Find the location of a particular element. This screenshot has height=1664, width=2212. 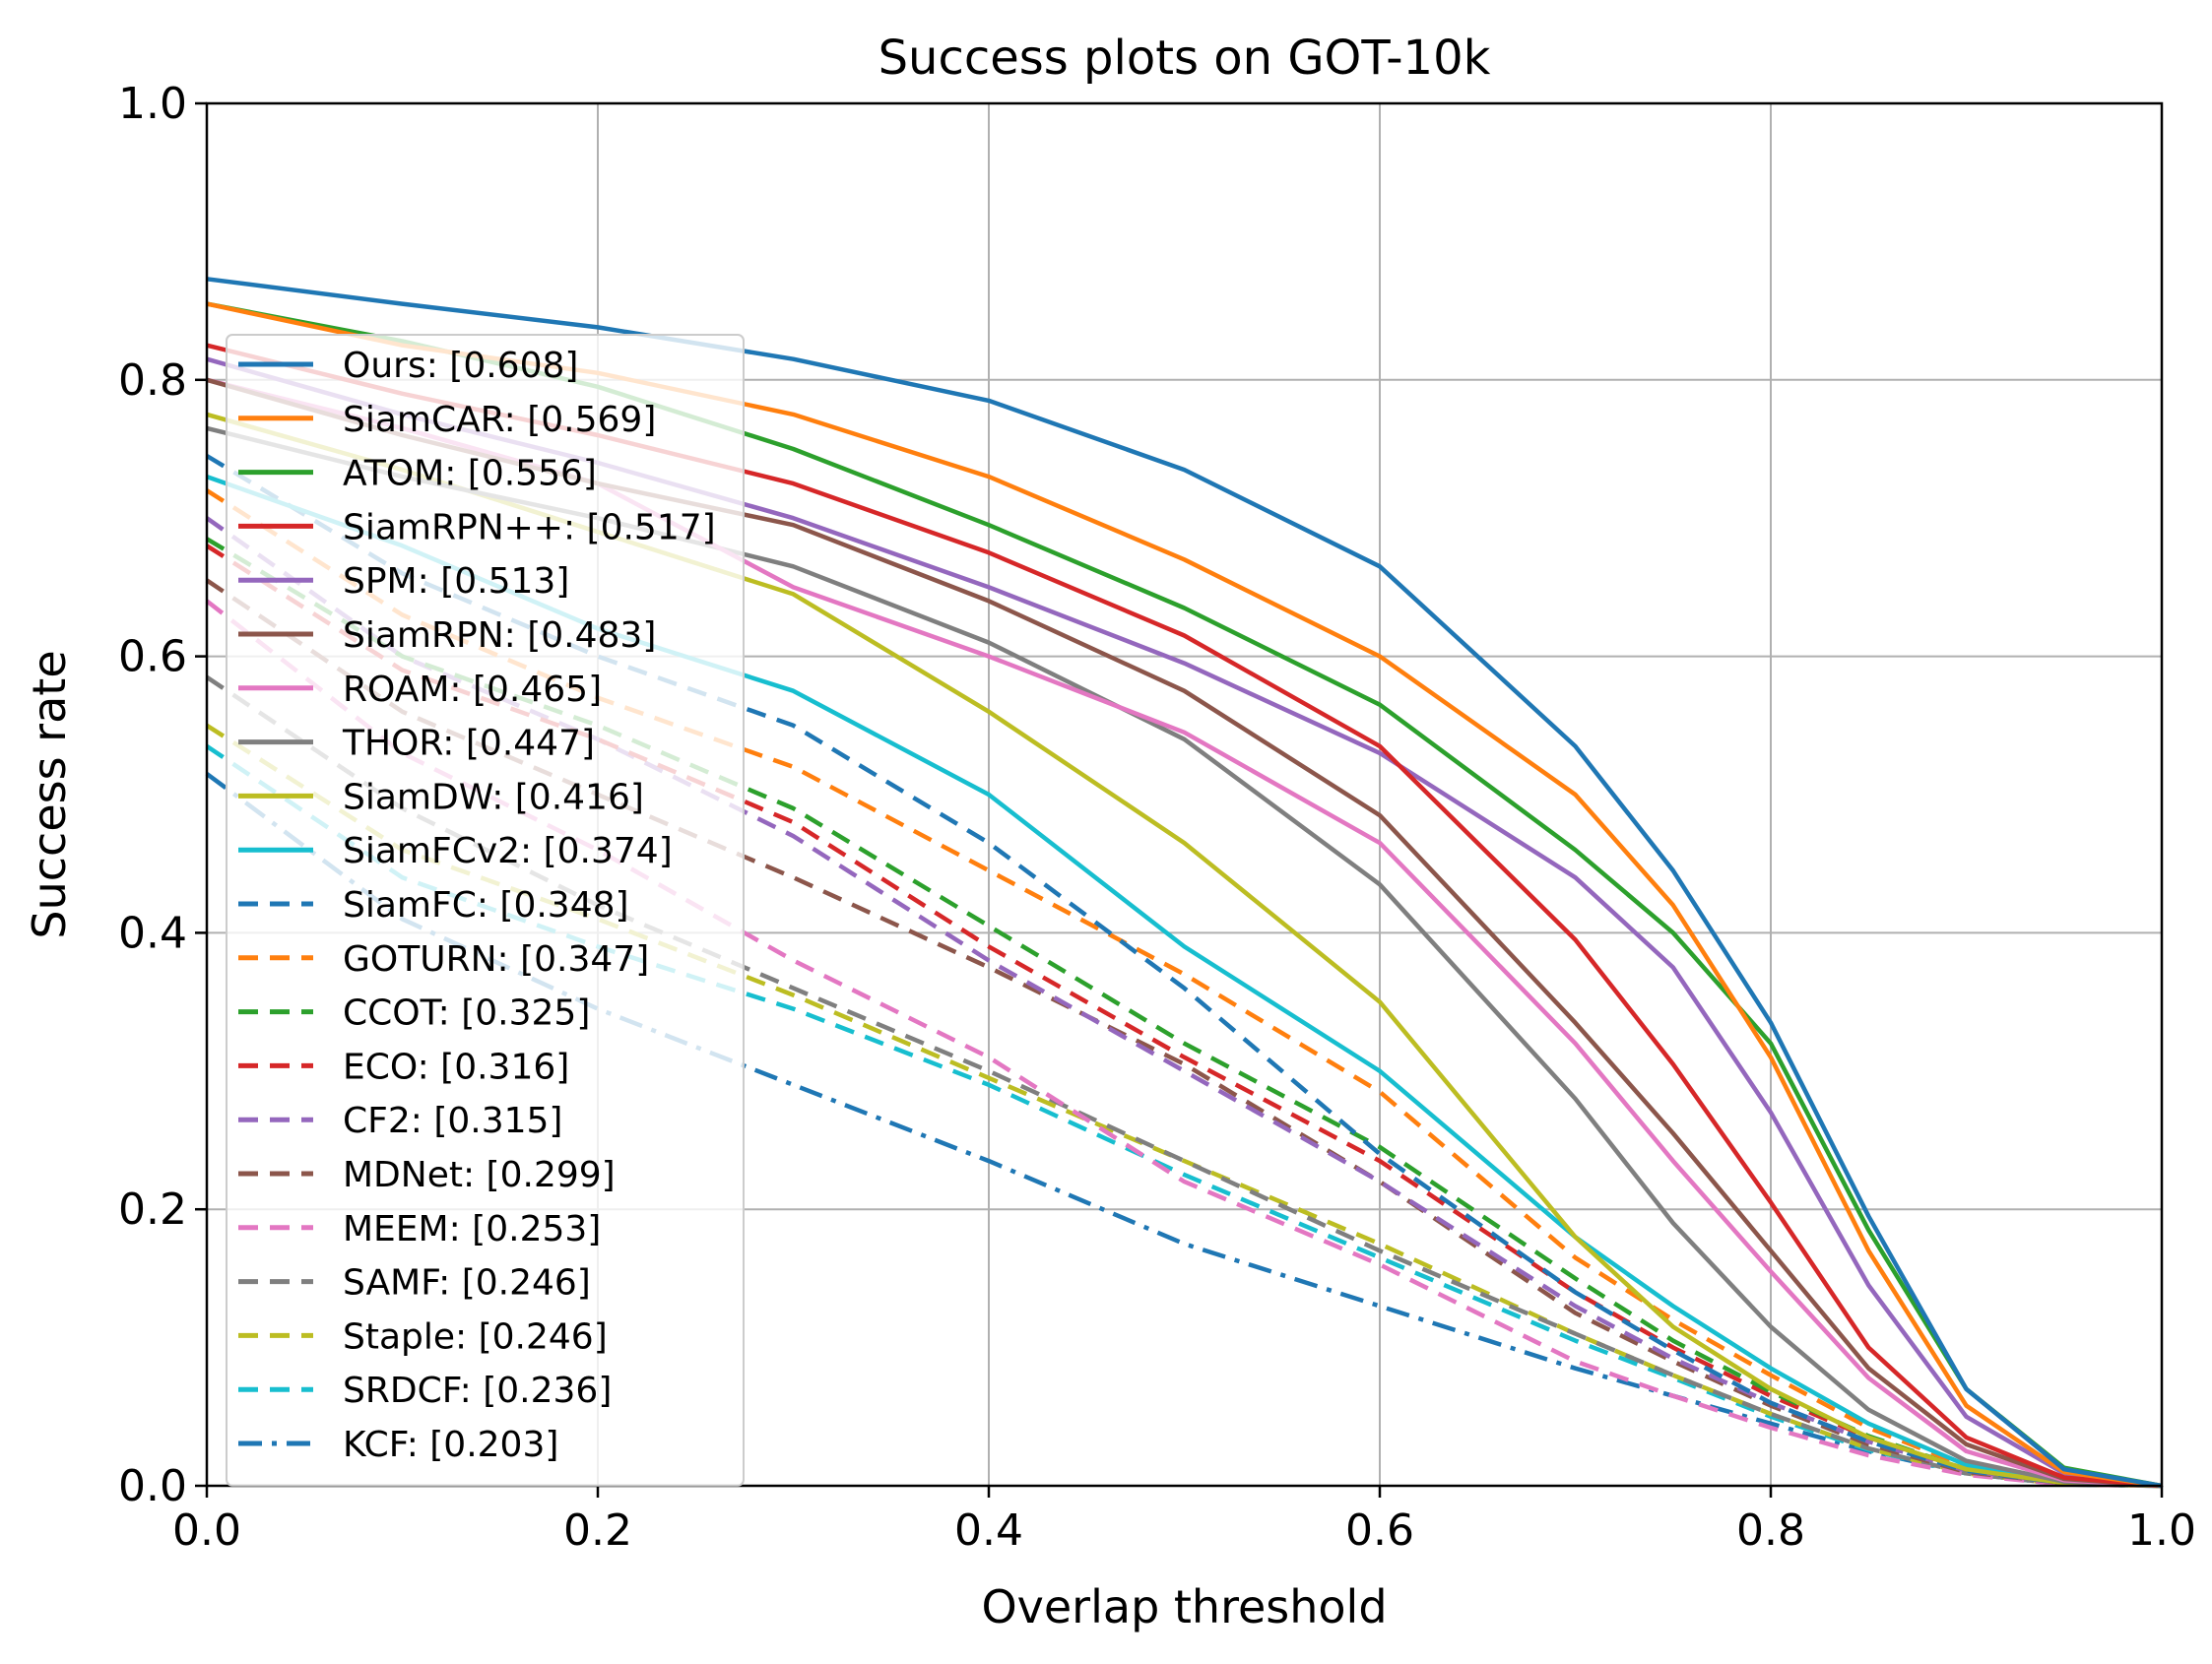

legend-label: KCF: [0.203] is located at coordinates (450, 1445).